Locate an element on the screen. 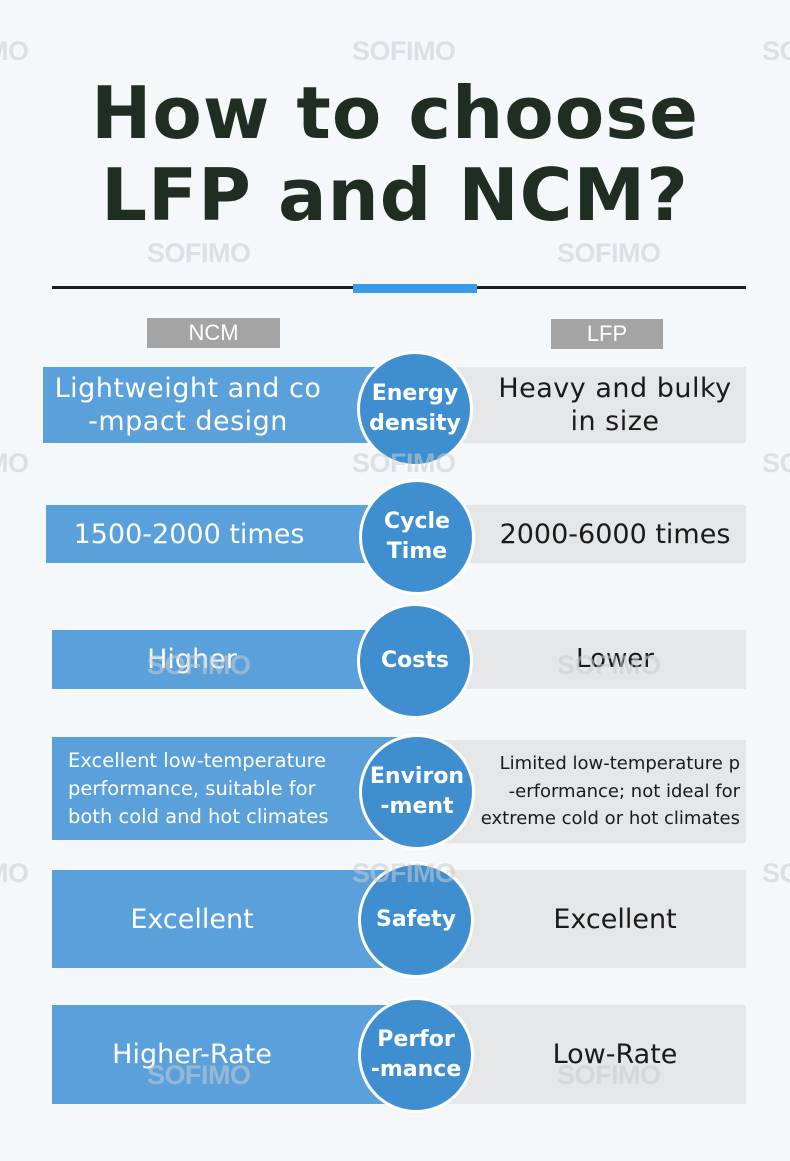 This screenshot has width=790, height=1161. title-line-2: LFP and NCM? is located at coordinates (395, 195).